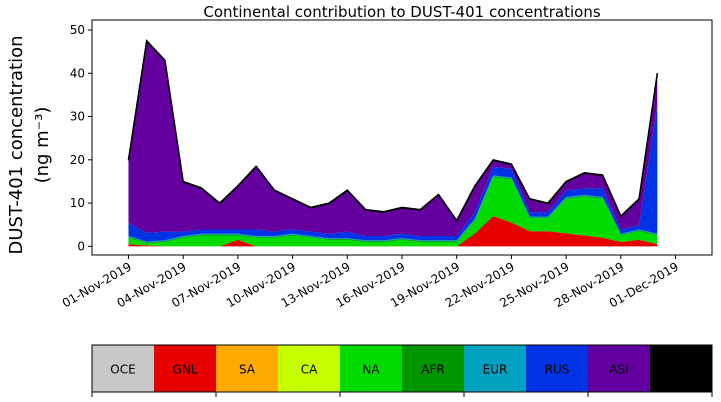  Describe the element at coordinates (42, 145) in the screenshot. I see `y-label-line: (ng m⁻³)` at that location.